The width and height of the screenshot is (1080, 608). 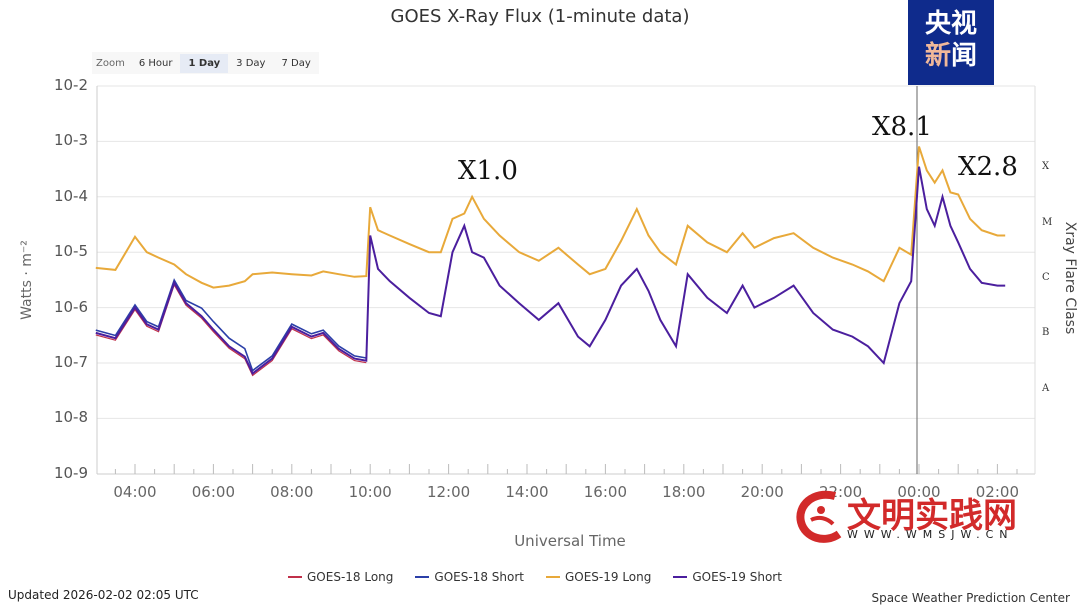 I want to click on x-tick-label: 18:00, so click(x=684, y=492).